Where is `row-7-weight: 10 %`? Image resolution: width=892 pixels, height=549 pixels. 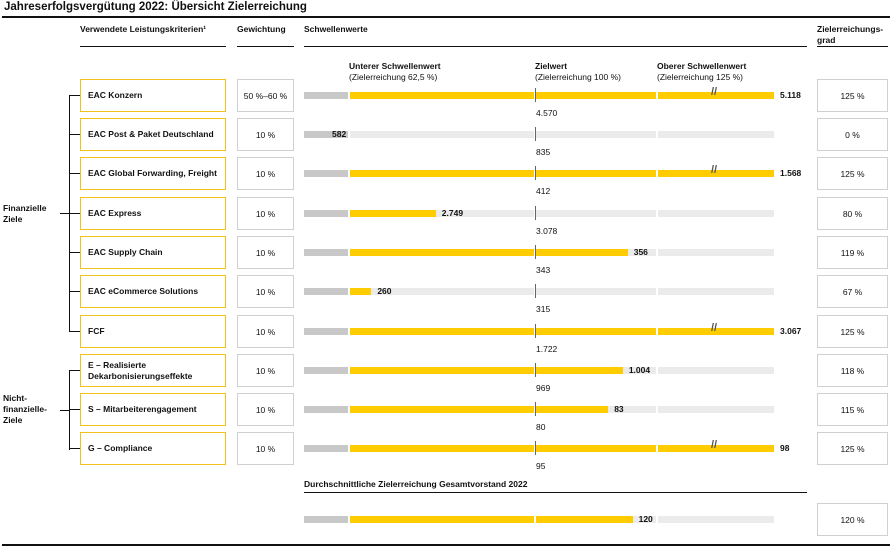 row-7-weight: 10 % is located at coordinates (265, 370).